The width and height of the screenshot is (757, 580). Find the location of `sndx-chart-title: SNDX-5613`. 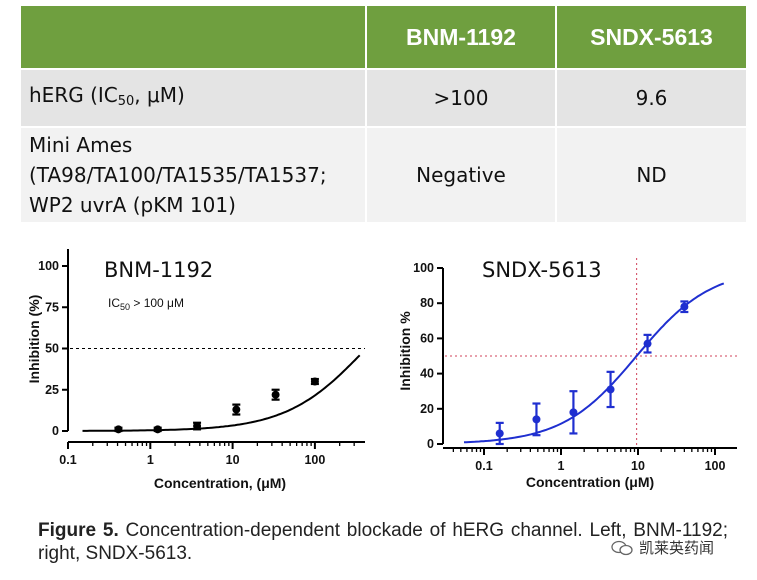

sndx-chart-title: SNDX-5613 is located at coordinates (542, 270).